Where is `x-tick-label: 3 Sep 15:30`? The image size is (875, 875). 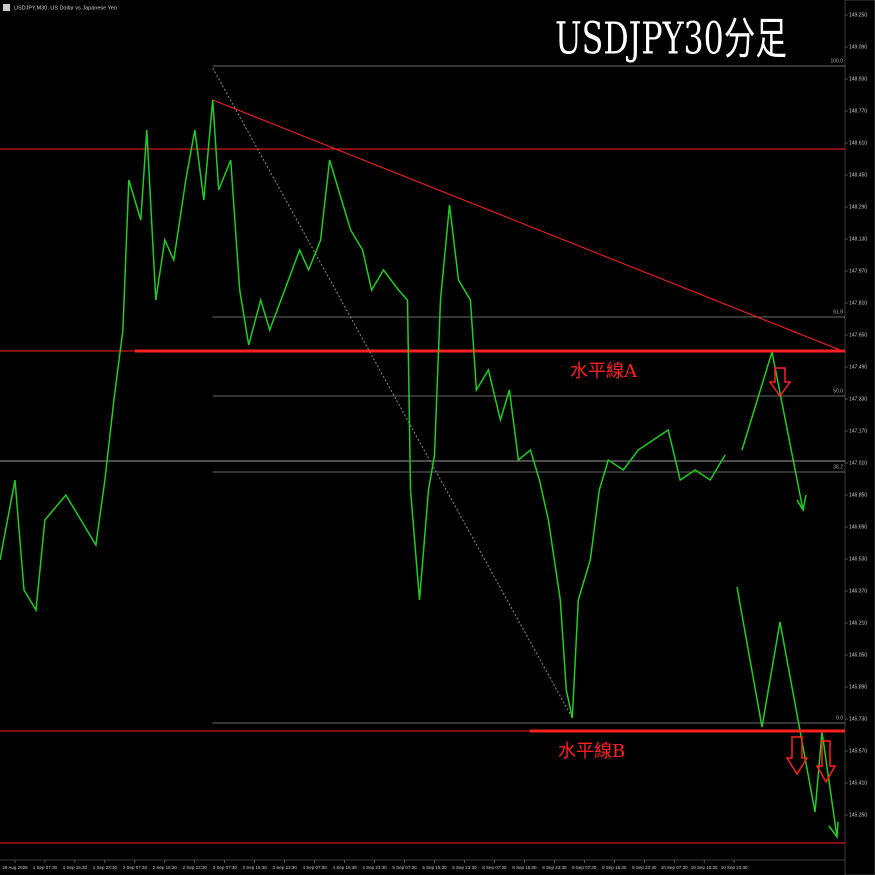
x-tick-label: 3 Sep 15:30 is located at coordinates (255, 867).